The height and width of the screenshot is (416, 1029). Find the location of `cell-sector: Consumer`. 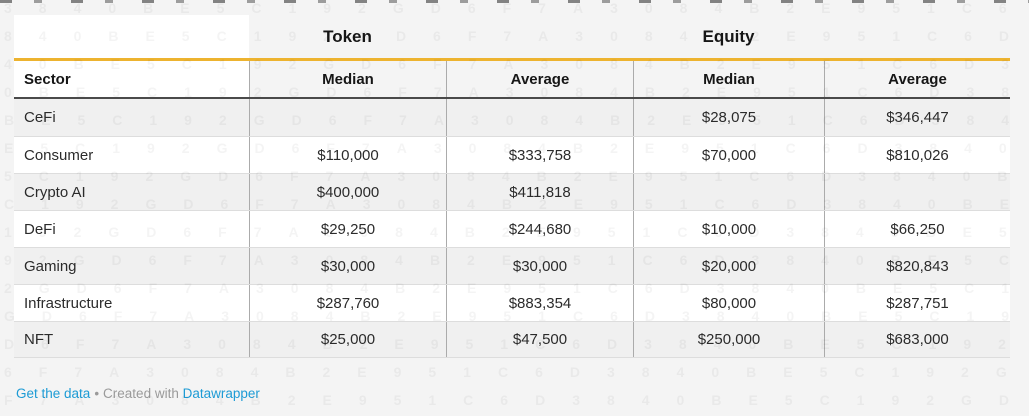

cell-sector: Consumer is located at coordinates (59, 155).